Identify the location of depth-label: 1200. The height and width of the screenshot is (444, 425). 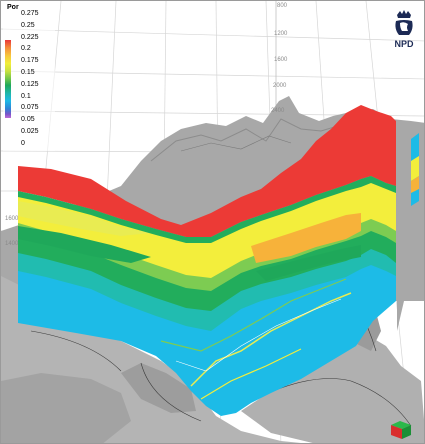
(281, 34).